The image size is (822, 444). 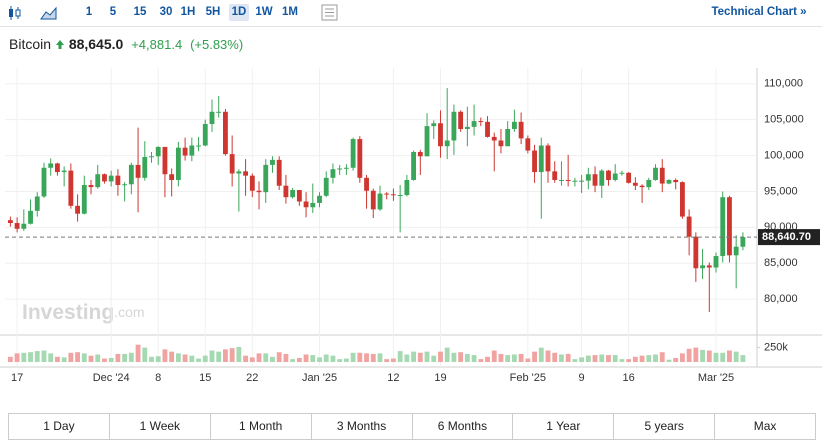 What do you see at coordinates (160, 426) in the screenshot?
I see `range-button: 1 Week` at bounding box center [160, 426].